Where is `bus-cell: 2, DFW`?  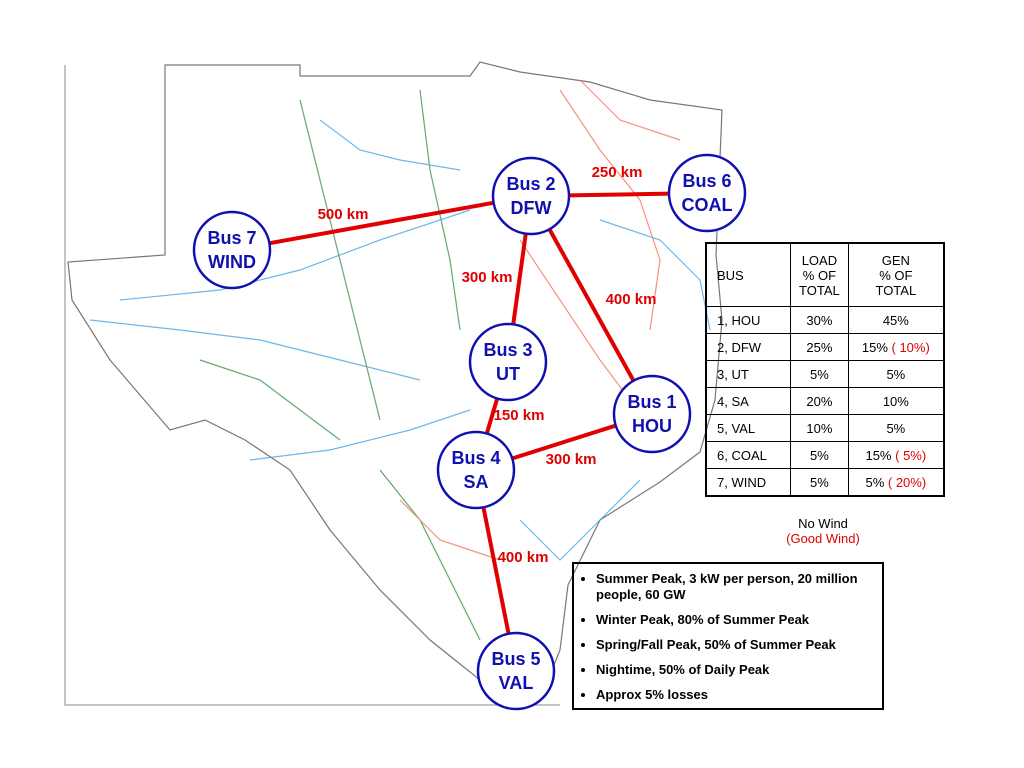 bus-cell: 2, DFW is located at coordinates (748, 347).